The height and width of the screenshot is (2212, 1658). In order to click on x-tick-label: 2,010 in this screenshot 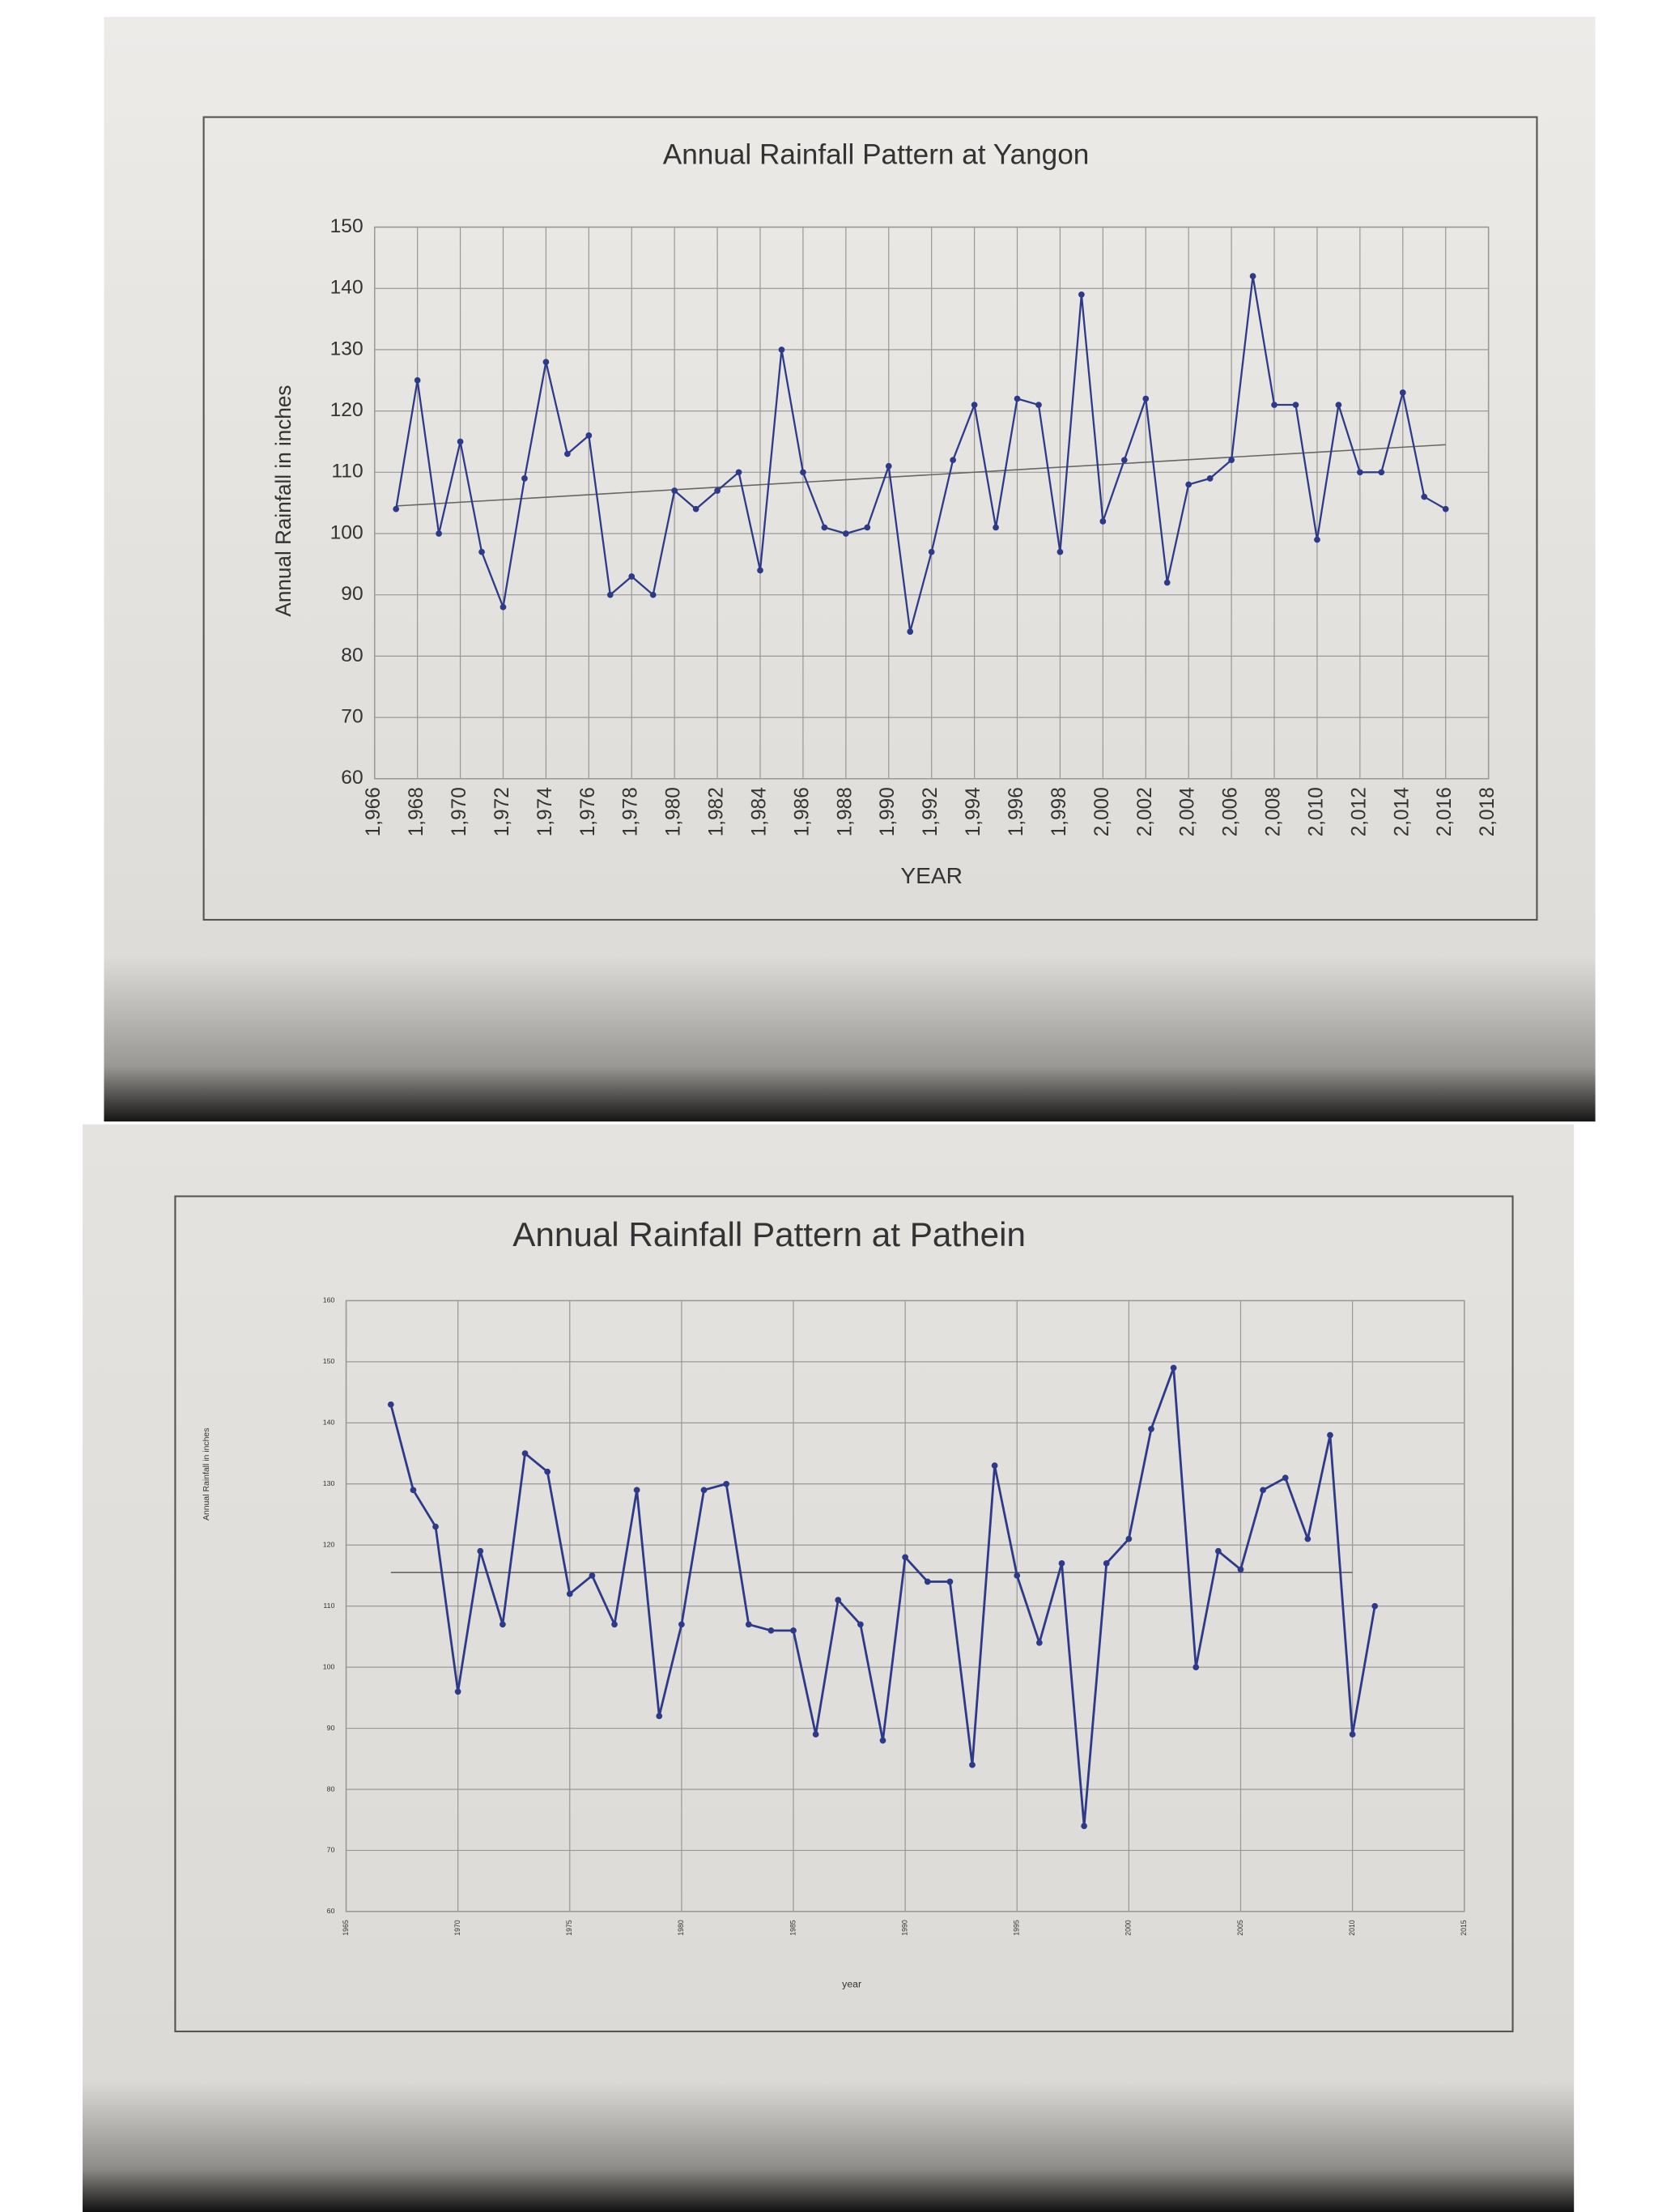, I will do `click(1316, 812)`.